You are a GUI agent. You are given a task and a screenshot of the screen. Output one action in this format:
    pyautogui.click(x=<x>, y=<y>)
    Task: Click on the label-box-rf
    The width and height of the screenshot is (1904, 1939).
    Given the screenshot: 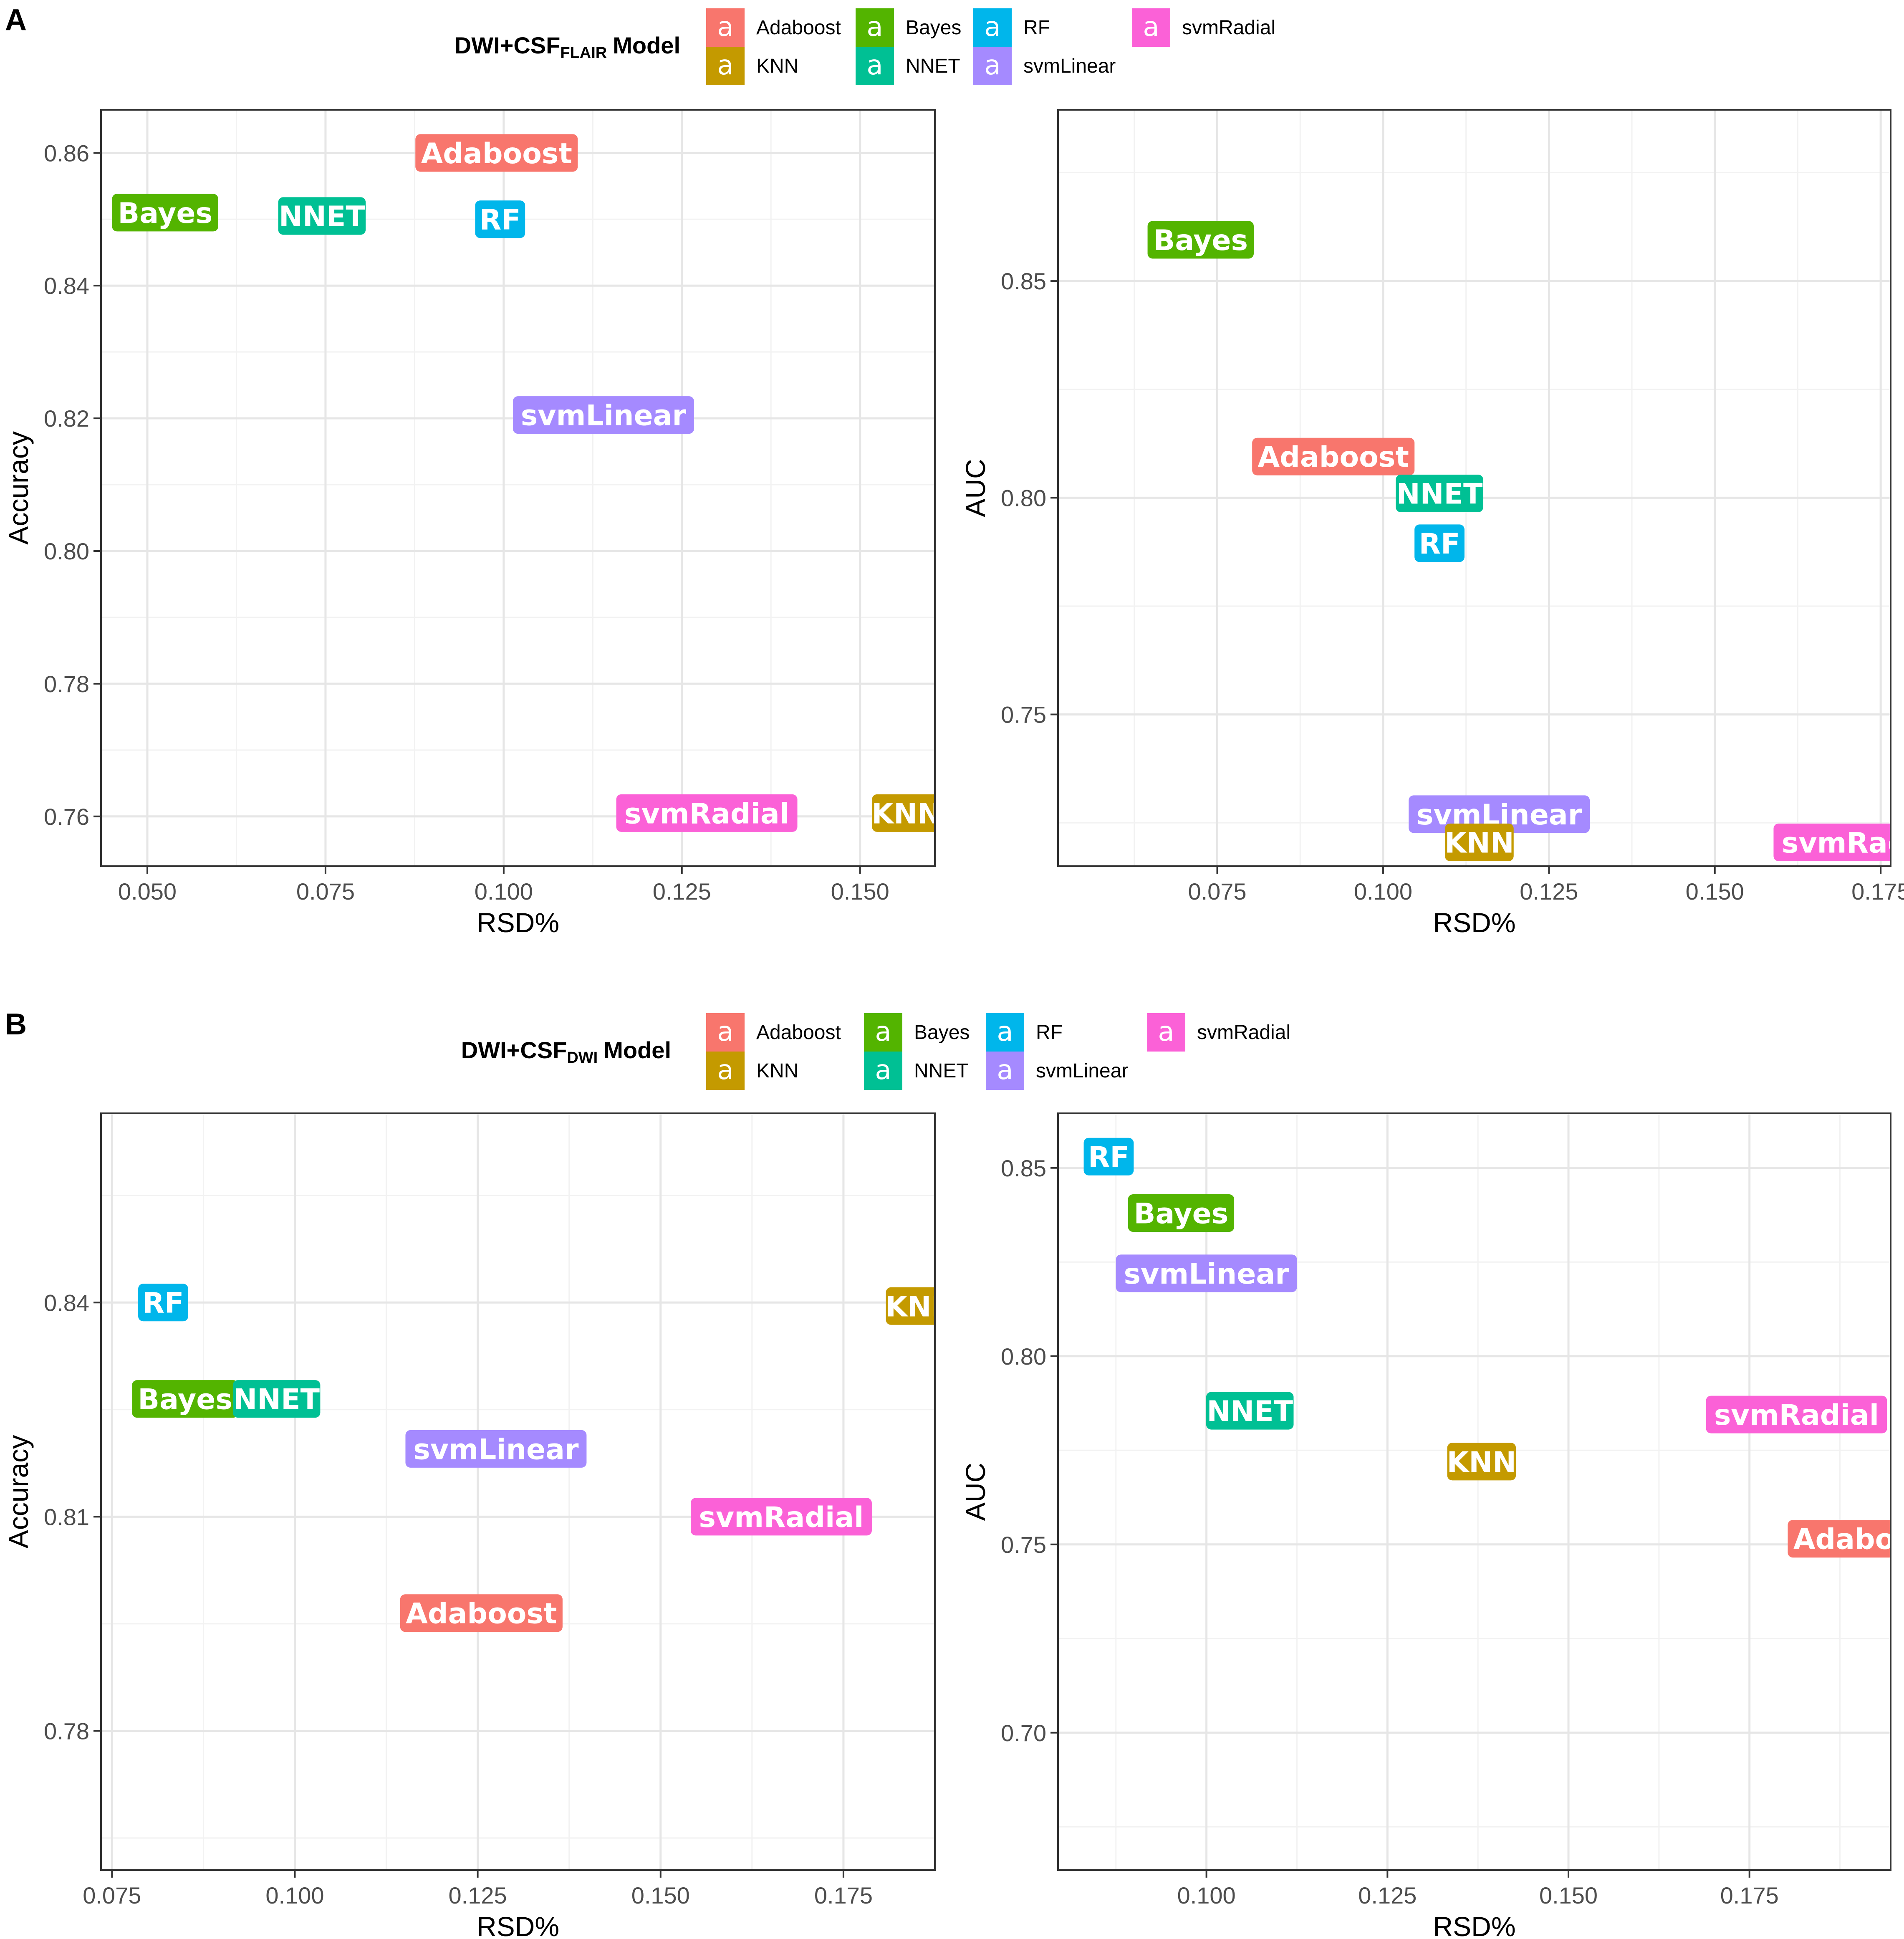 What is the action you would take?
    pyautogui.click(x=500, y=219)
    